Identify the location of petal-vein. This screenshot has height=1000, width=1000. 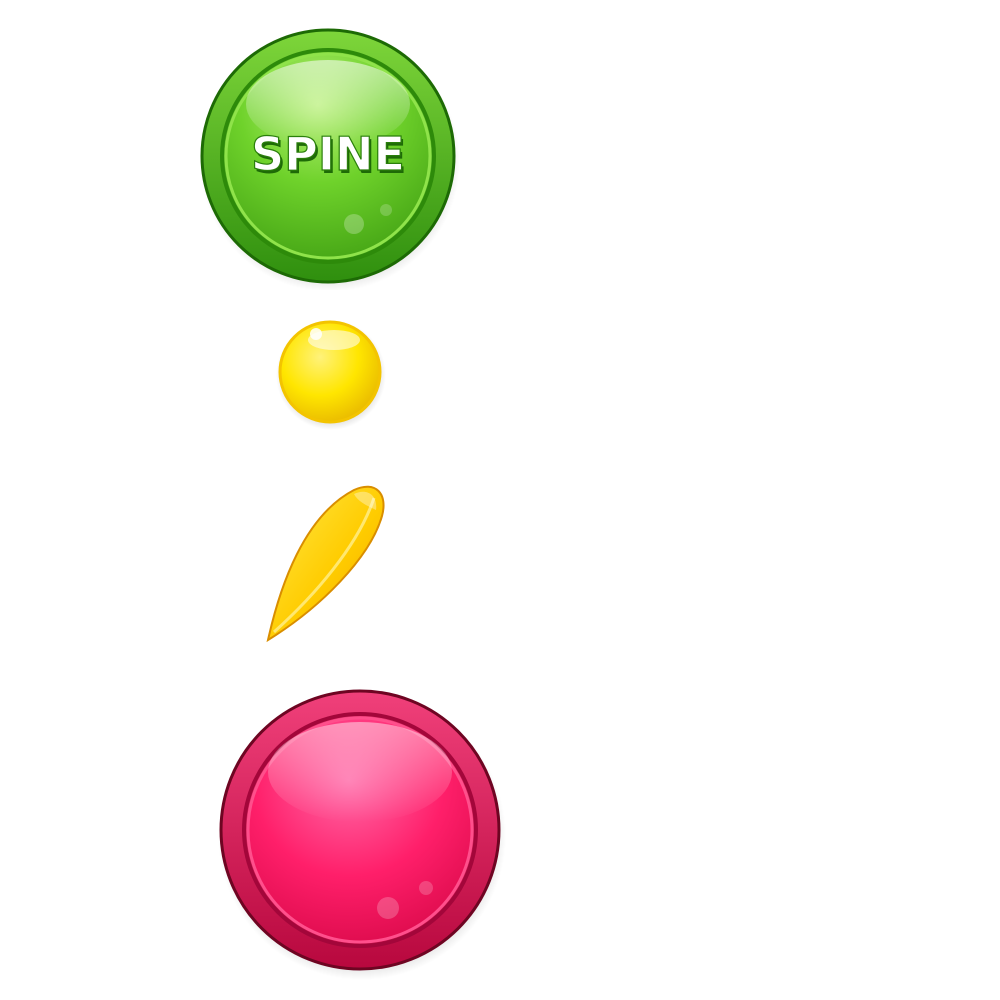
(324, 565).